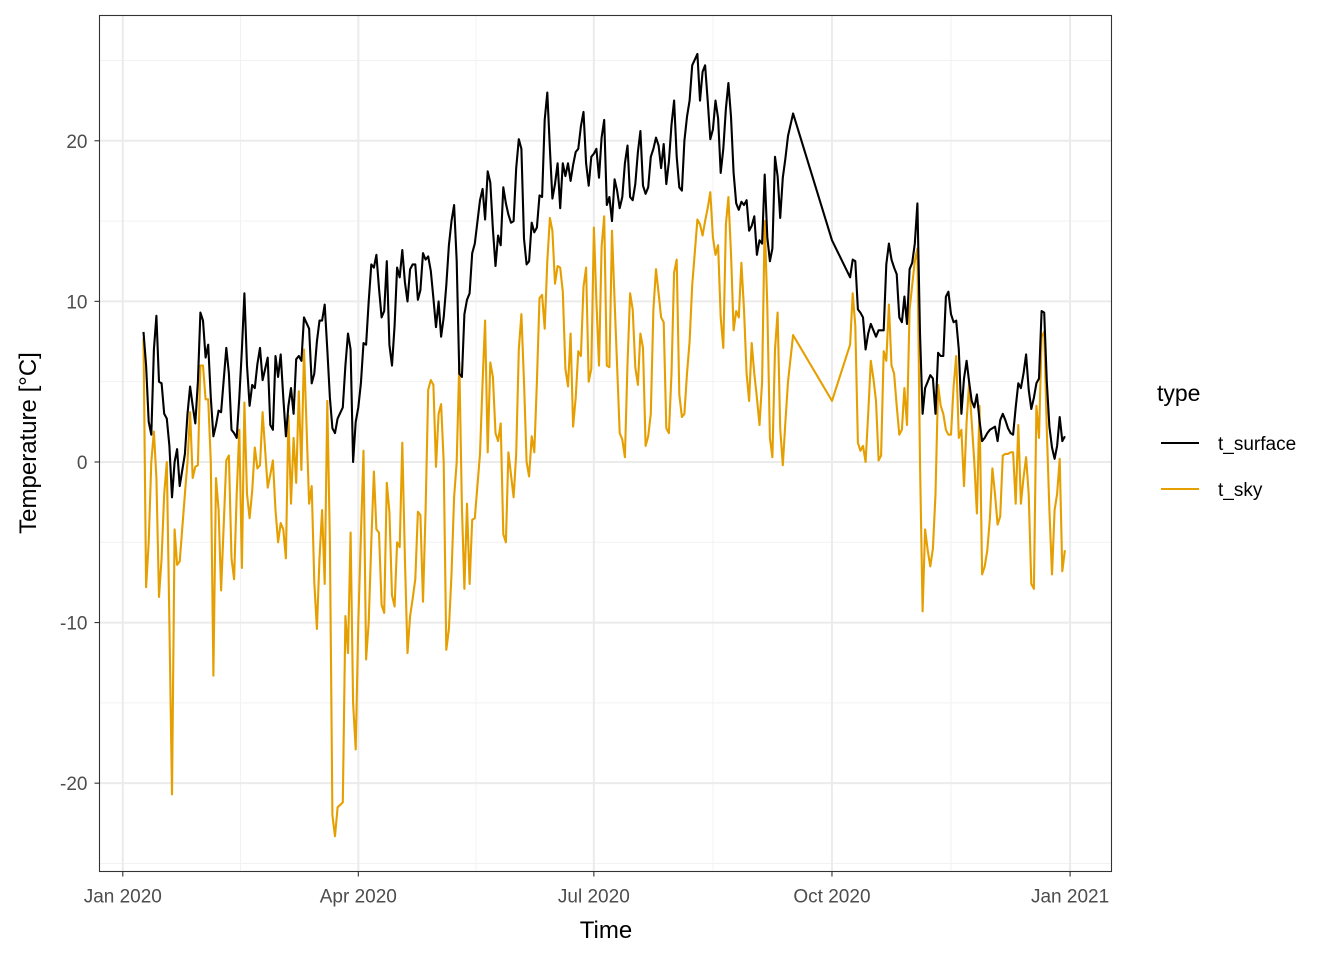 Image resolution: width=1344 pixels, height=965 pixels. Describe the element at coordinates (594, 897) in the screenshot. I see `x-tick-label: Jul 2020` at that location.